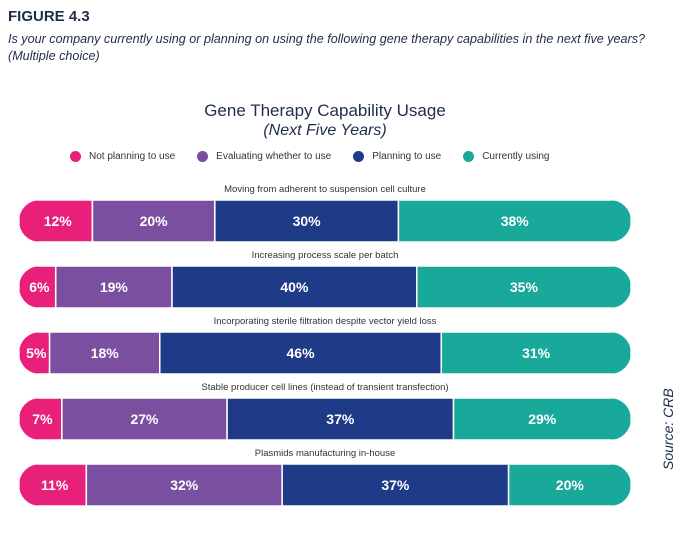 This screenshot has width=682, height=534. I want to click on data-label: 30%, so click(307, 221).